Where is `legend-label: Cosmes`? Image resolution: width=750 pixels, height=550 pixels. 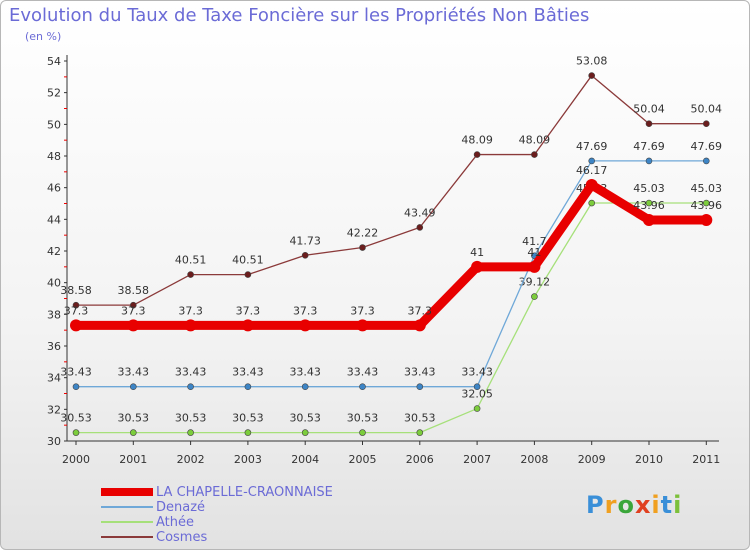
legend-label: Cosmes is located at coordinates (182, 537).